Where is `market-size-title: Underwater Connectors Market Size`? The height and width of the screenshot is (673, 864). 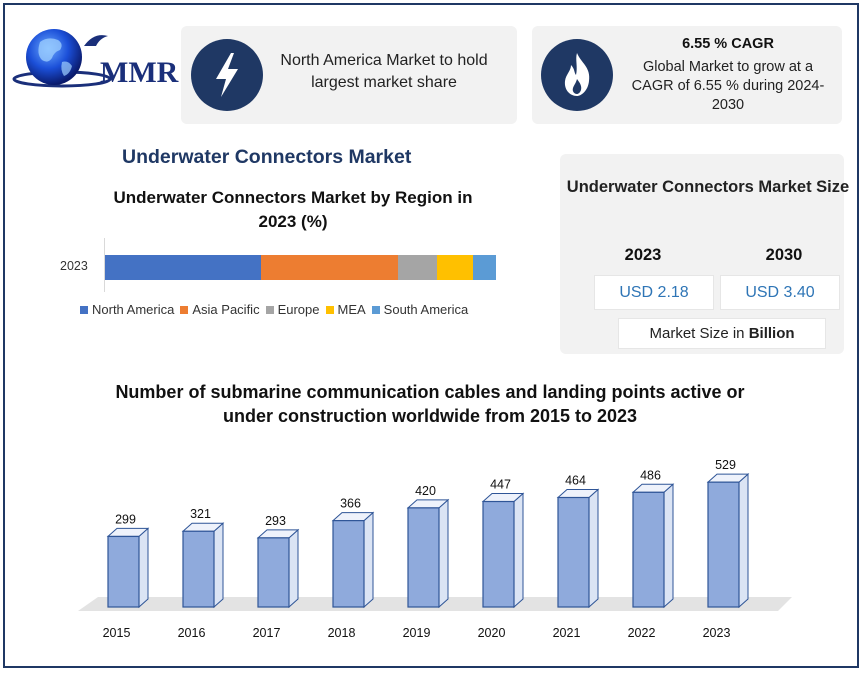 market-size-title: Underwater Connectors Market Size is located at coordinates (708, 187).